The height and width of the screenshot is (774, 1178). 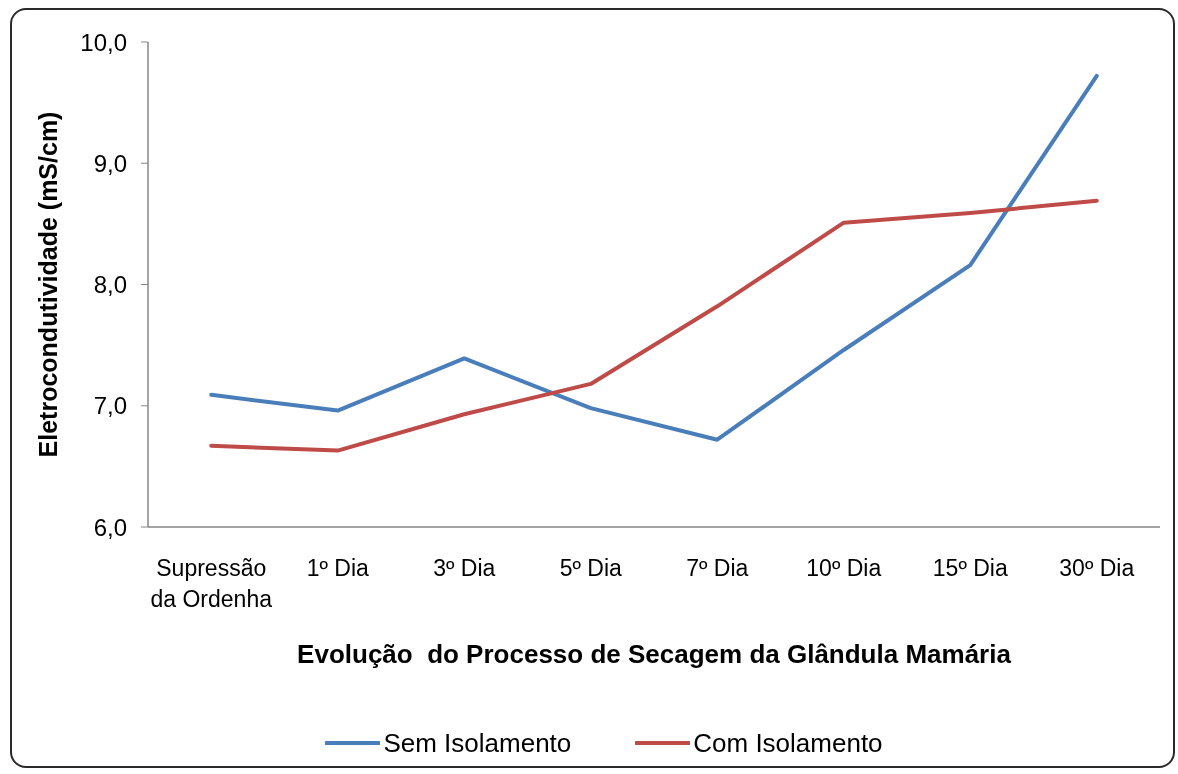 What do you see at coordinates (103, 42) in the screenshot?
I see `y-tick-label: 10,0` at bounding box center [103, 42].